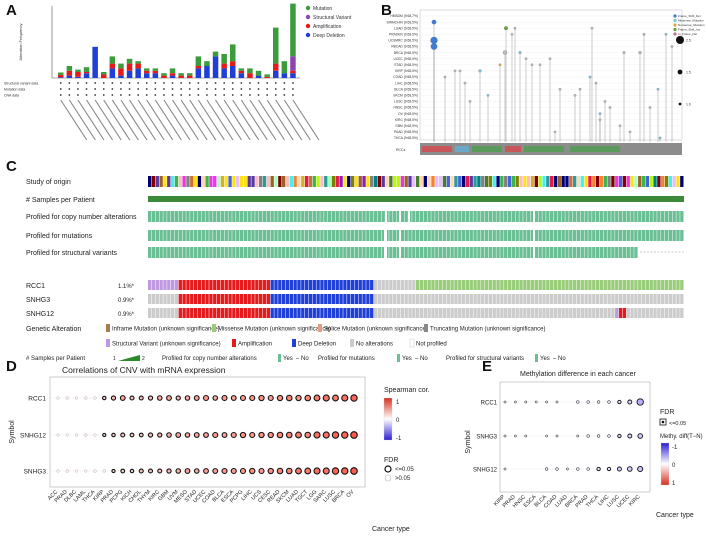 This screenshot has width=708, height=539. I want to click on panel-c-legend-cna-no: – No, so click(302, 359).